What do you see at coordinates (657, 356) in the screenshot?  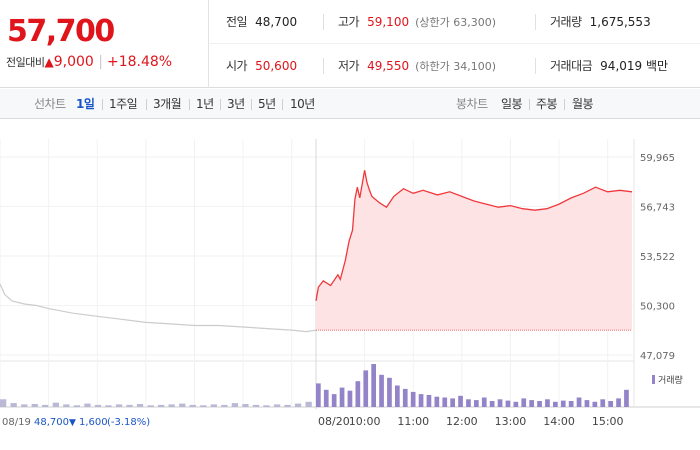 I see `y-tick-label: 47,079` at bounding box center [657, 356].